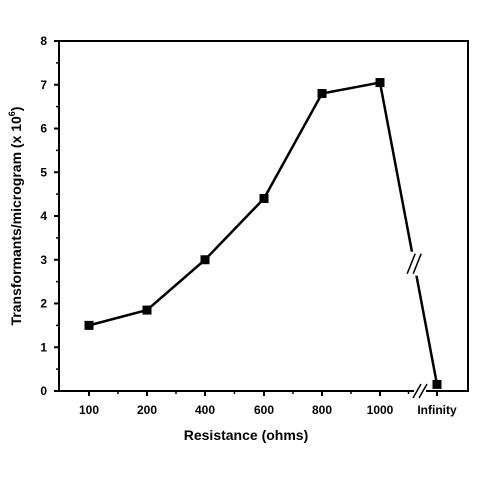  What do you see at coordinates (43, 216) in the screenshot?
I see `y-tick-label: 4` at bounding box center [43, 216].